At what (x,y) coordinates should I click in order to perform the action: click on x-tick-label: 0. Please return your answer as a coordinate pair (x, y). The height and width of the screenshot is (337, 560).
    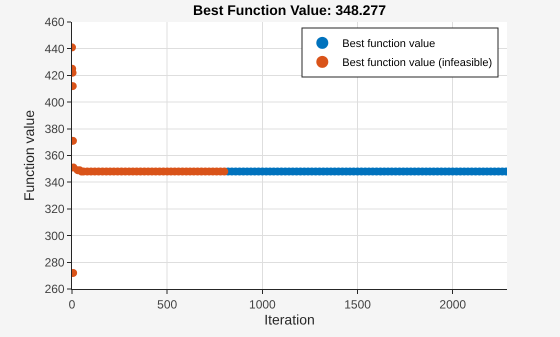
    Looking at the image, I should click on (72, 304).